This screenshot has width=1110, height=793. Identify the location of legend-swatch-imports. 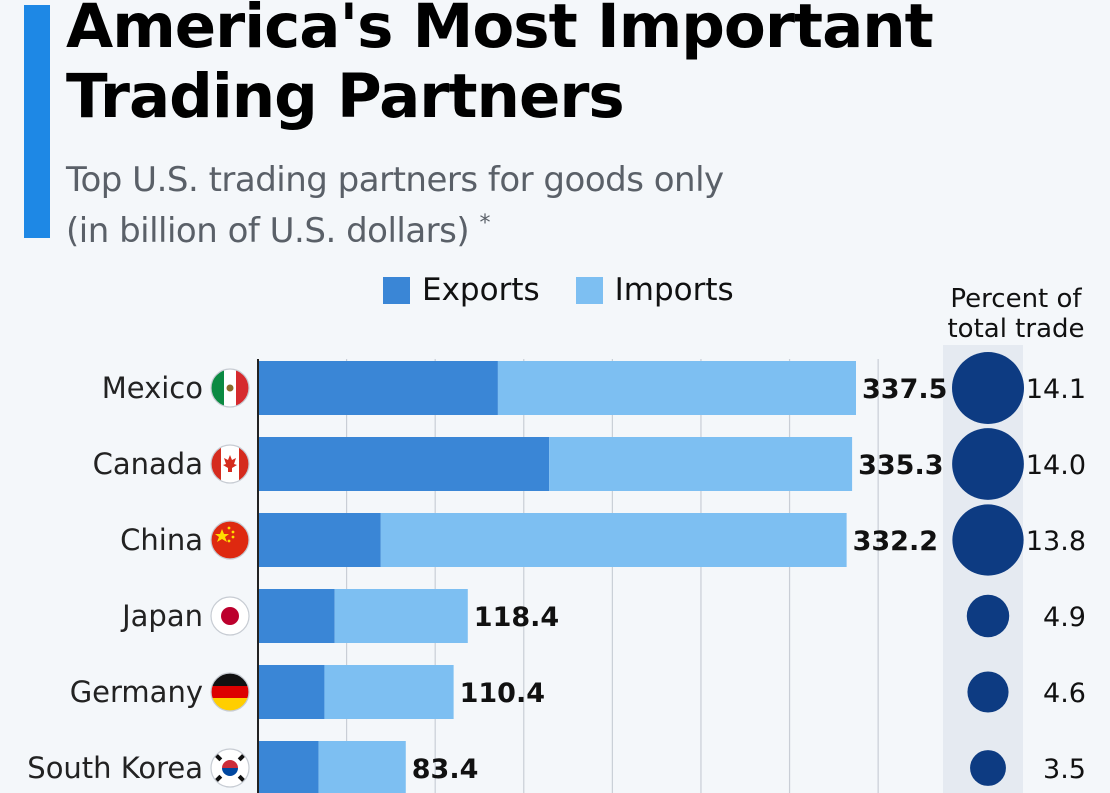
(589, 290).